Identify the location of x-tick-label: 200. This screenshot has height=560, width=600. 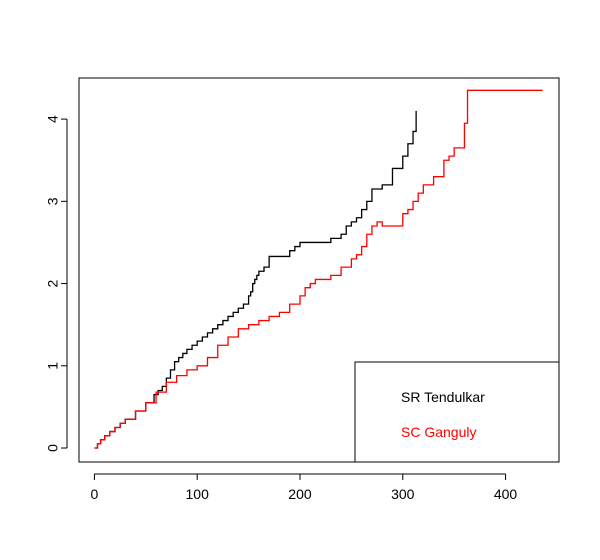
(300, 494).